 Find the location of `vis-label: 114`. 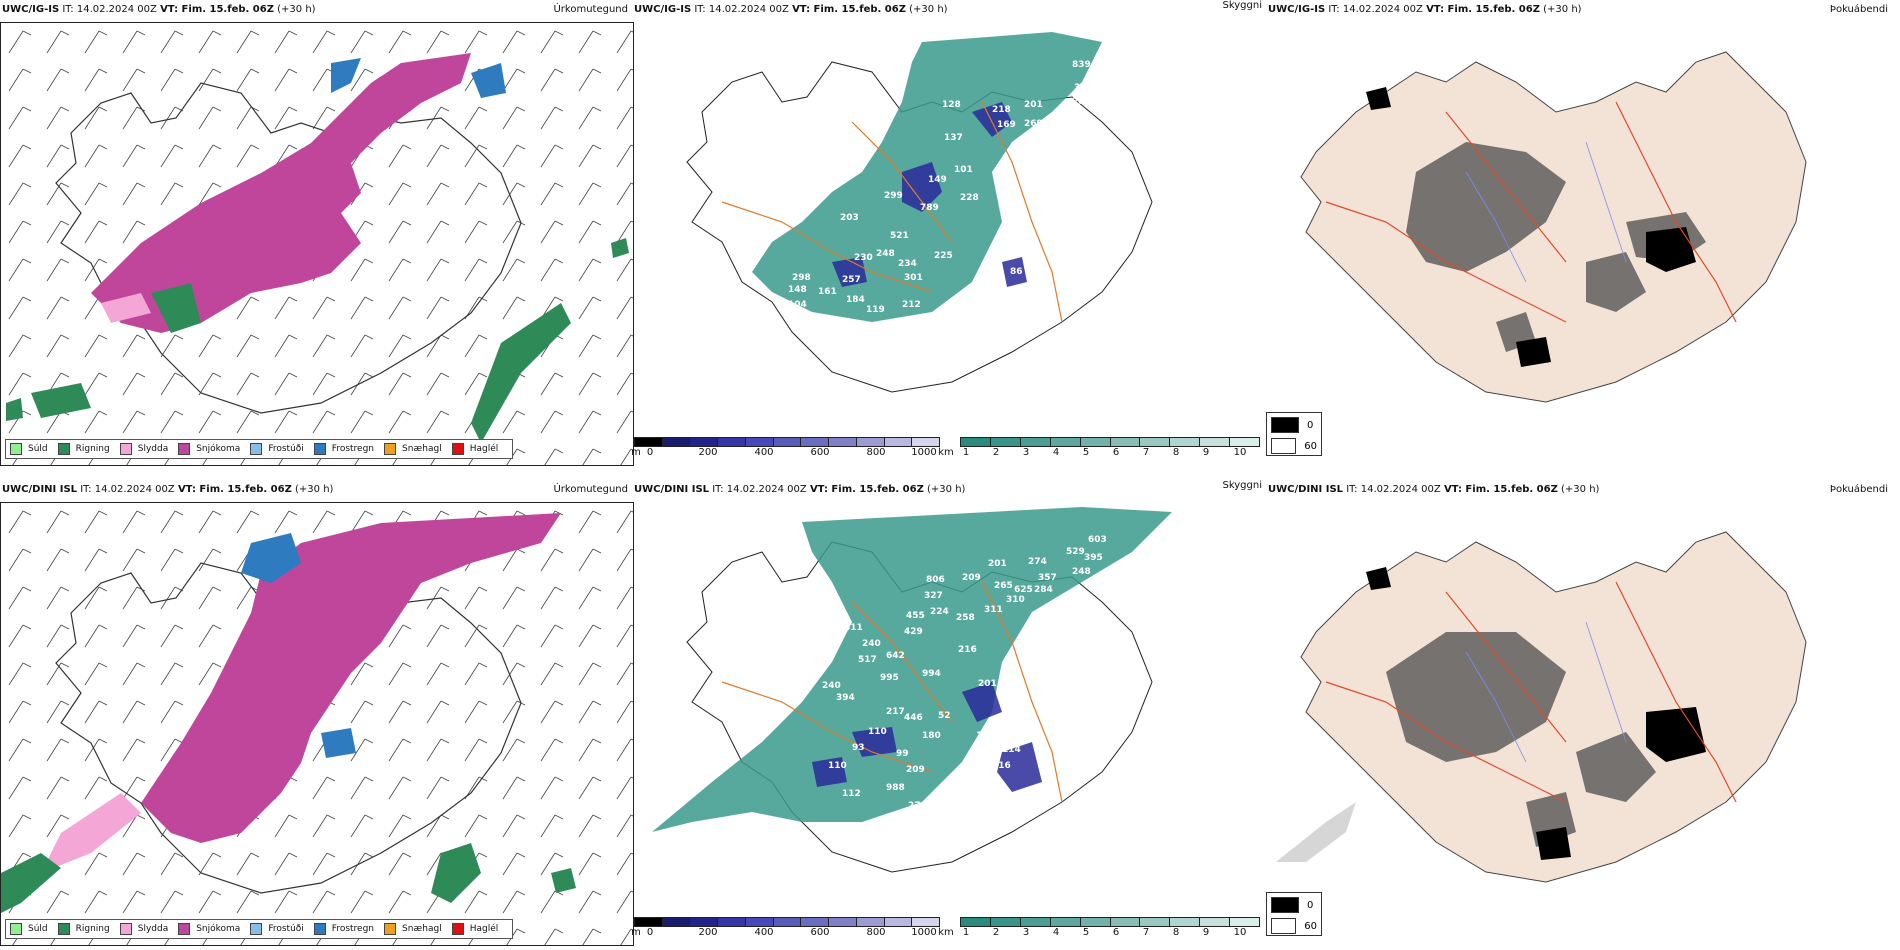

vis-label: 114 is located at coordinates (1011, 750).